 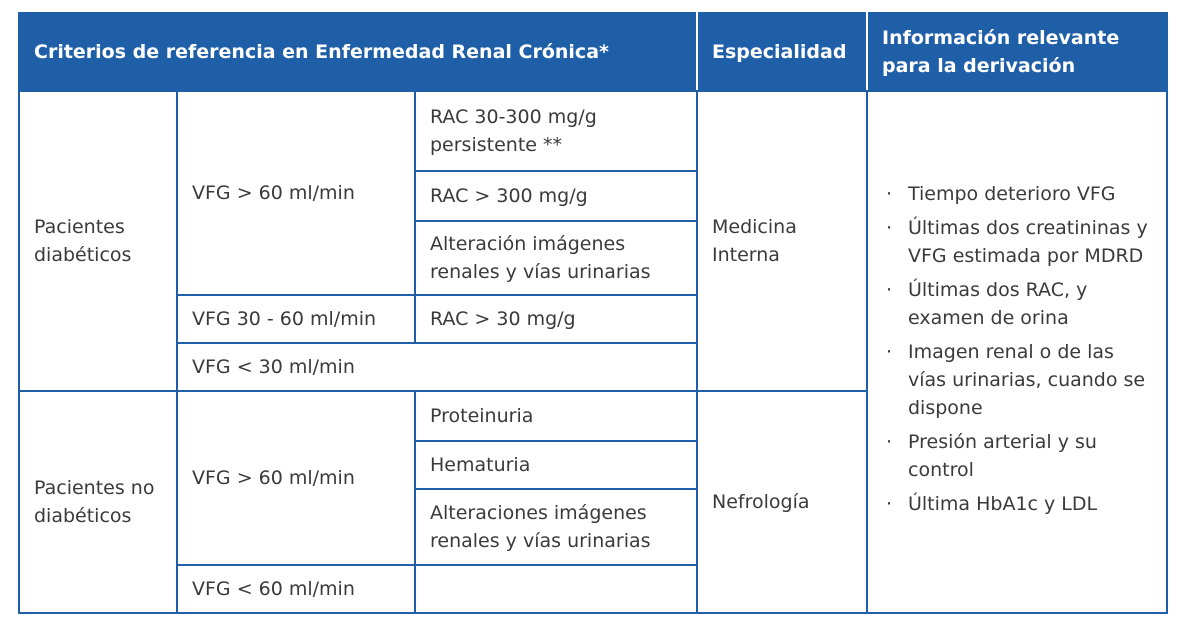 I want to click on criterion-rac-gt300: RAC > 300 mg/g, so click(x=556, y=196).